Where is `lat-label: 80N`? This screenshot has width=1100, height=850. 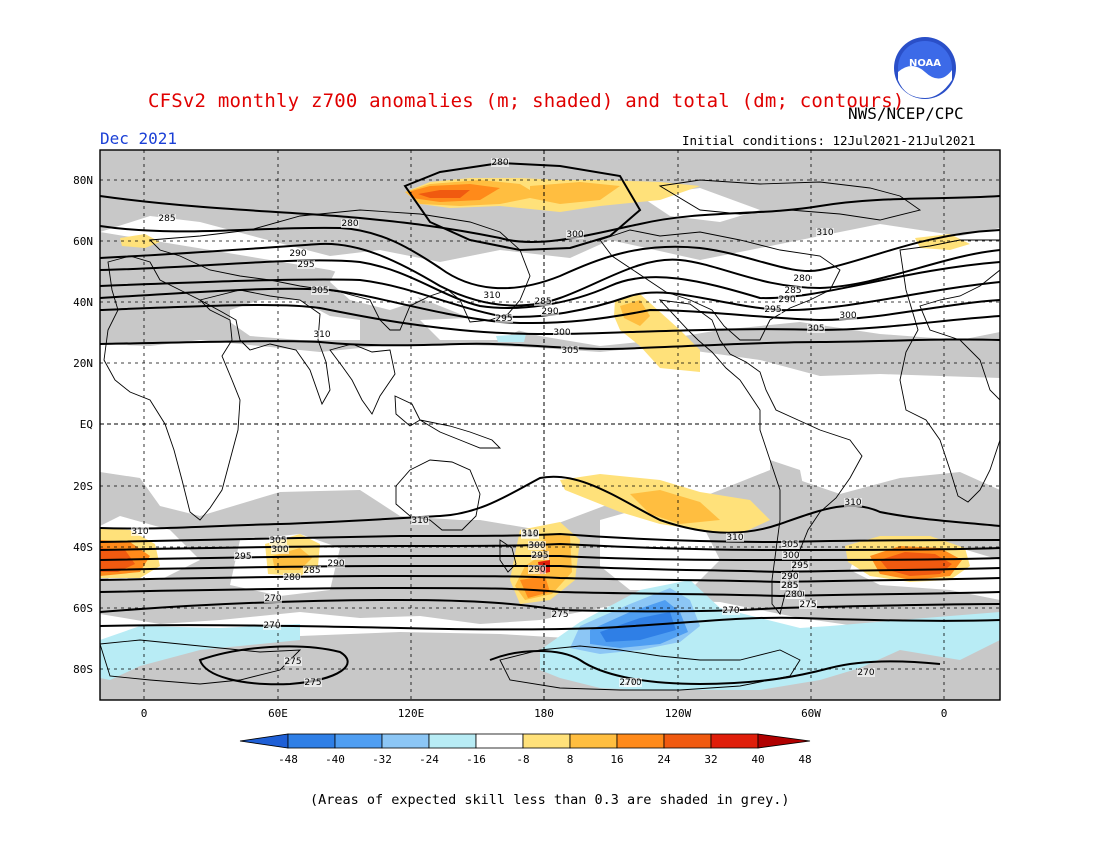
lat-label: 80N is located at coordinates (83, 180).